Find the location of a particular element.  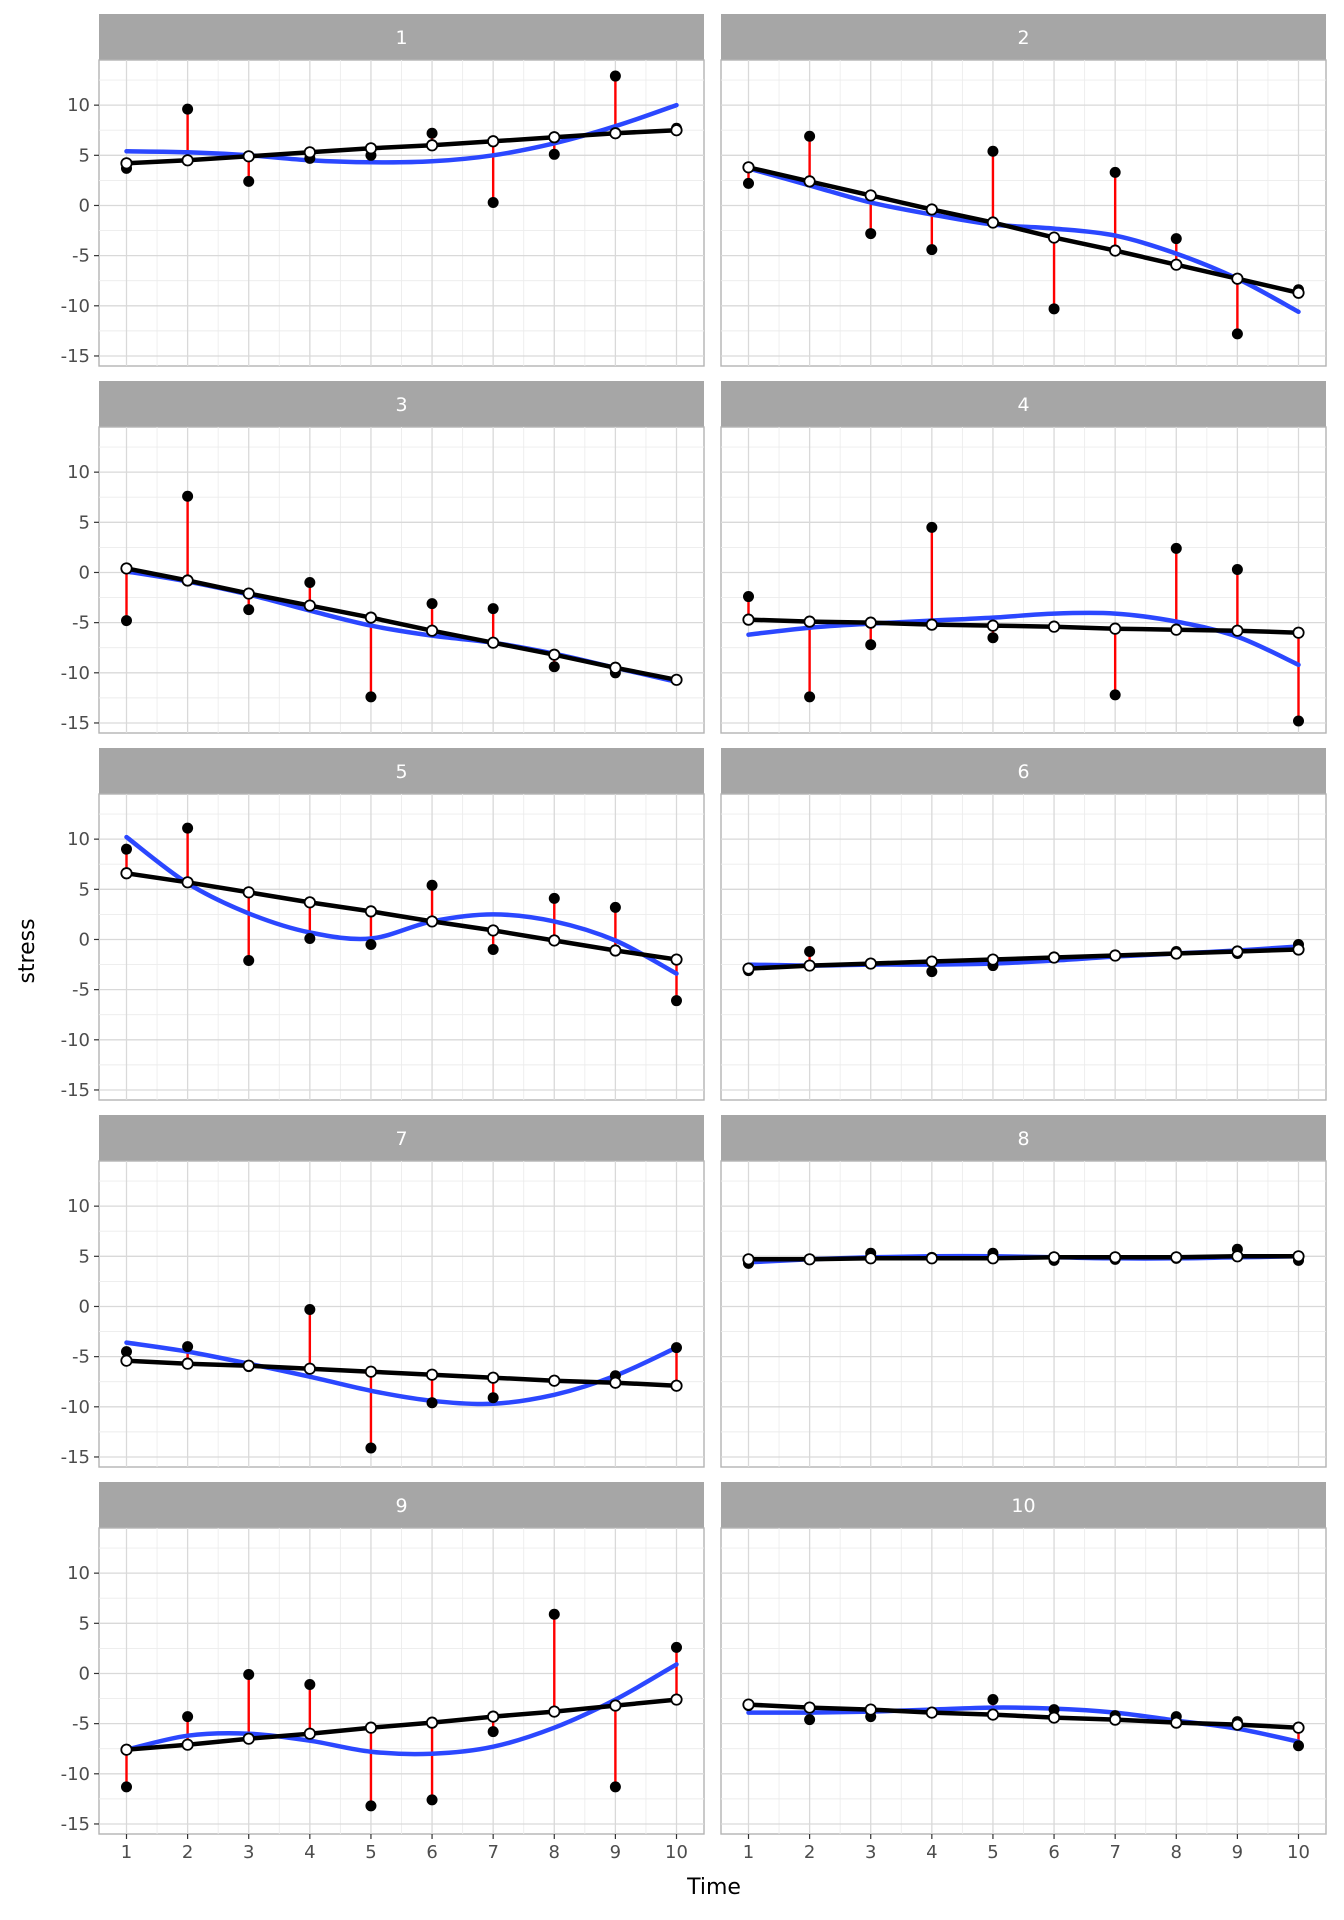

strip-label-4: 4 is located at coordinates (1023, 405).